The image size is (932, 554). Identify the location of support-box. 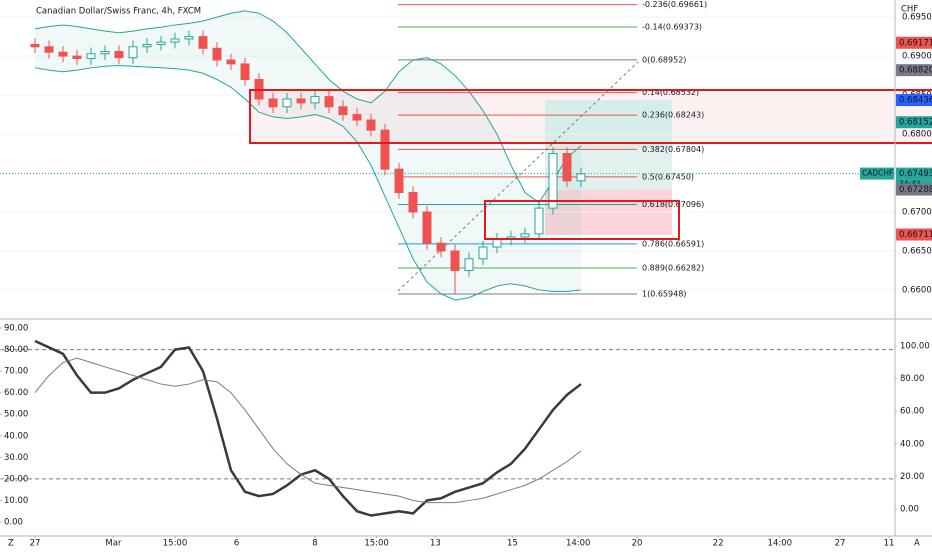
(582, 220).